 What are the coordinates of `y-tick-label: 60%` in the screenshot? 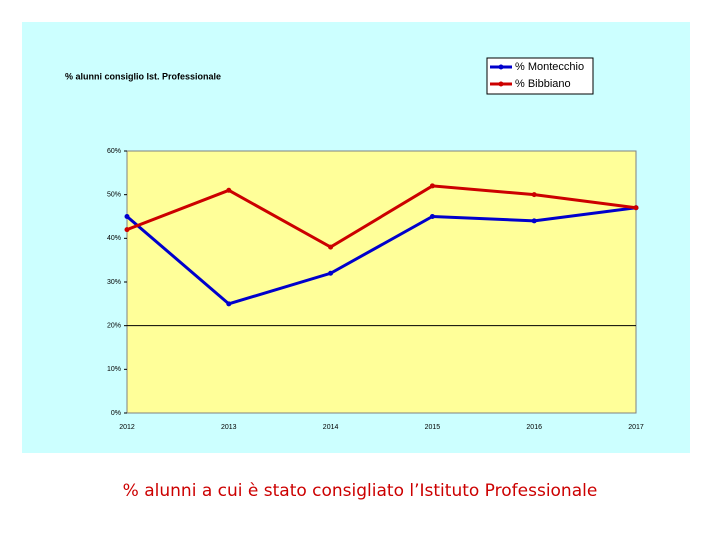 It's located at (114, 151).